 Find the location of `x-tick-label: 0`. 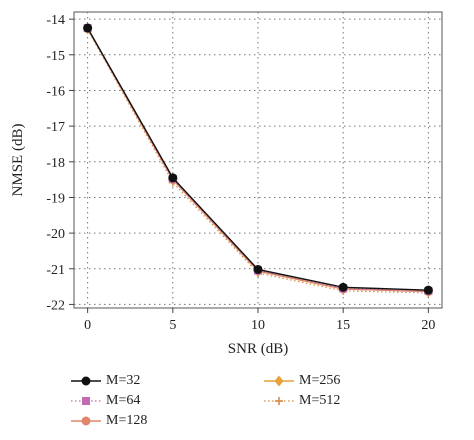

x-tick-label: 0 is located at coordinates (87, 325).